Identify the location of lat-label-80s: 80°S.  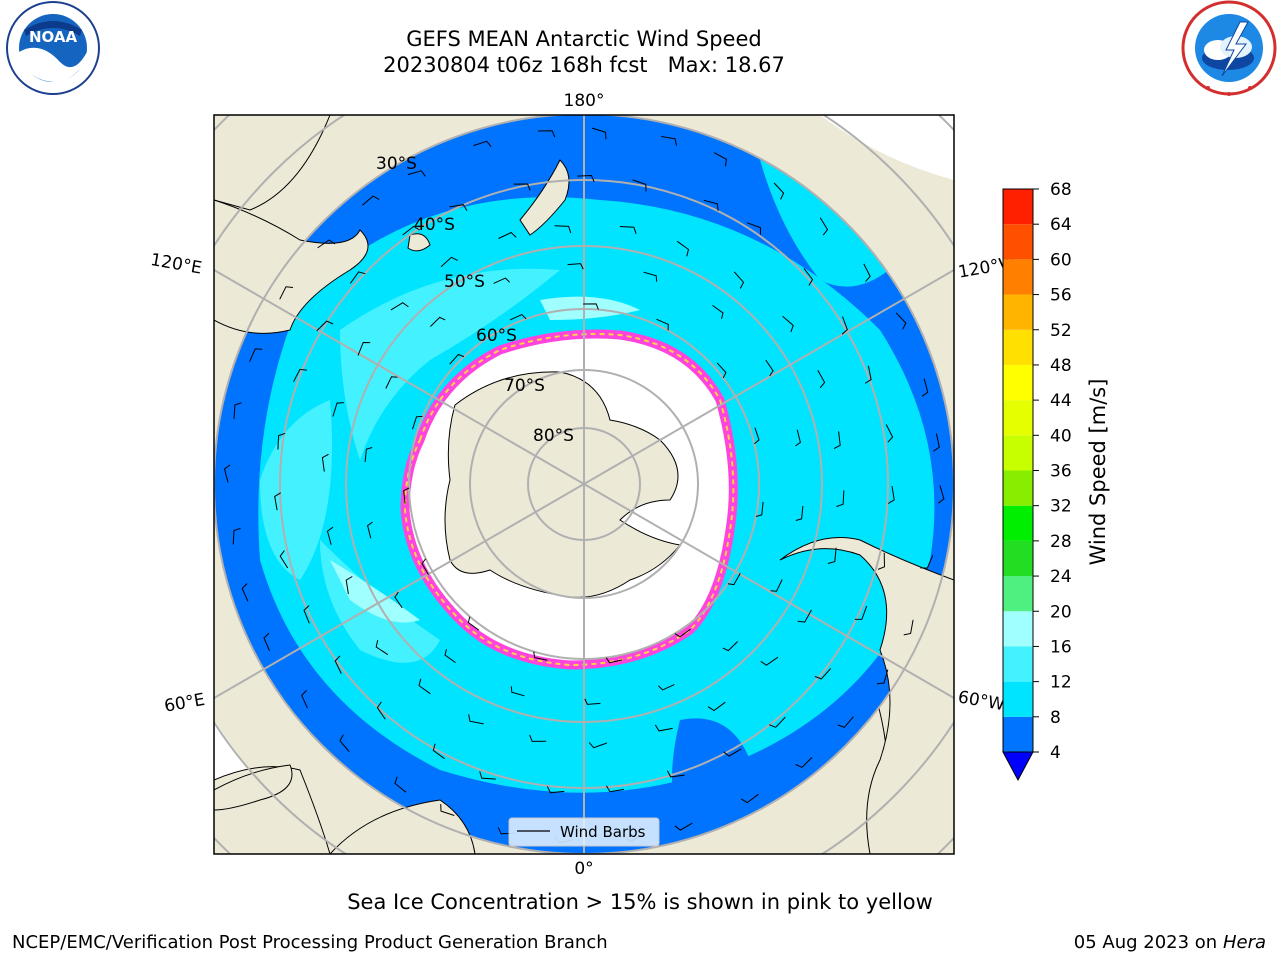
(553, 436).